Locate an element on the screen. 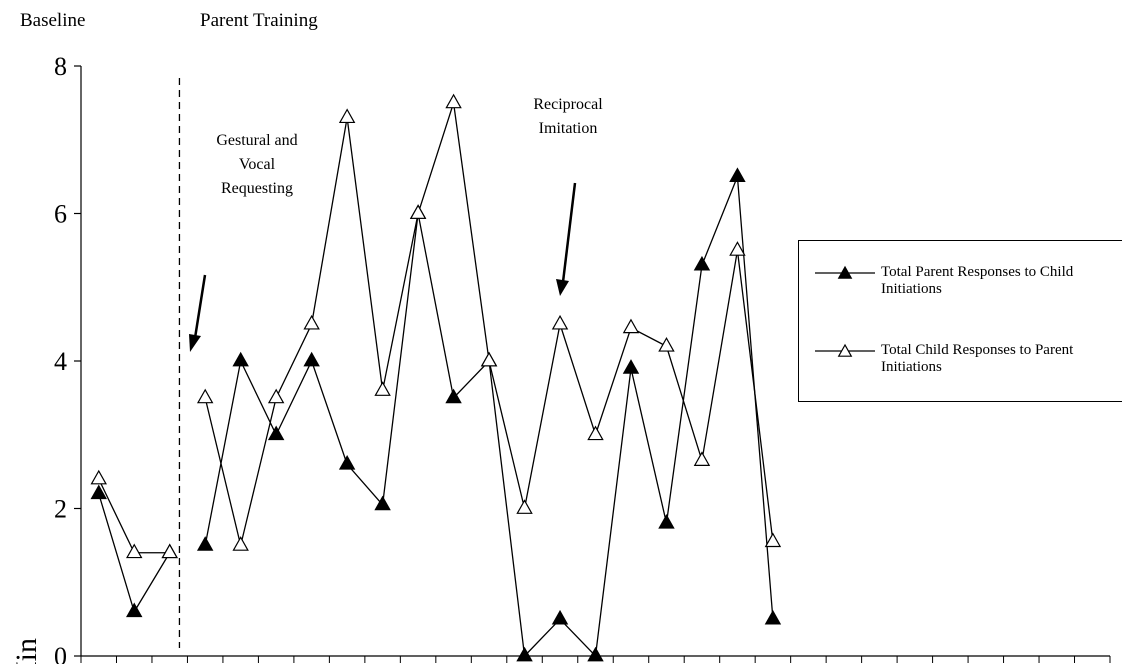  annotation: Vocal is located at coordinates (257, 164).